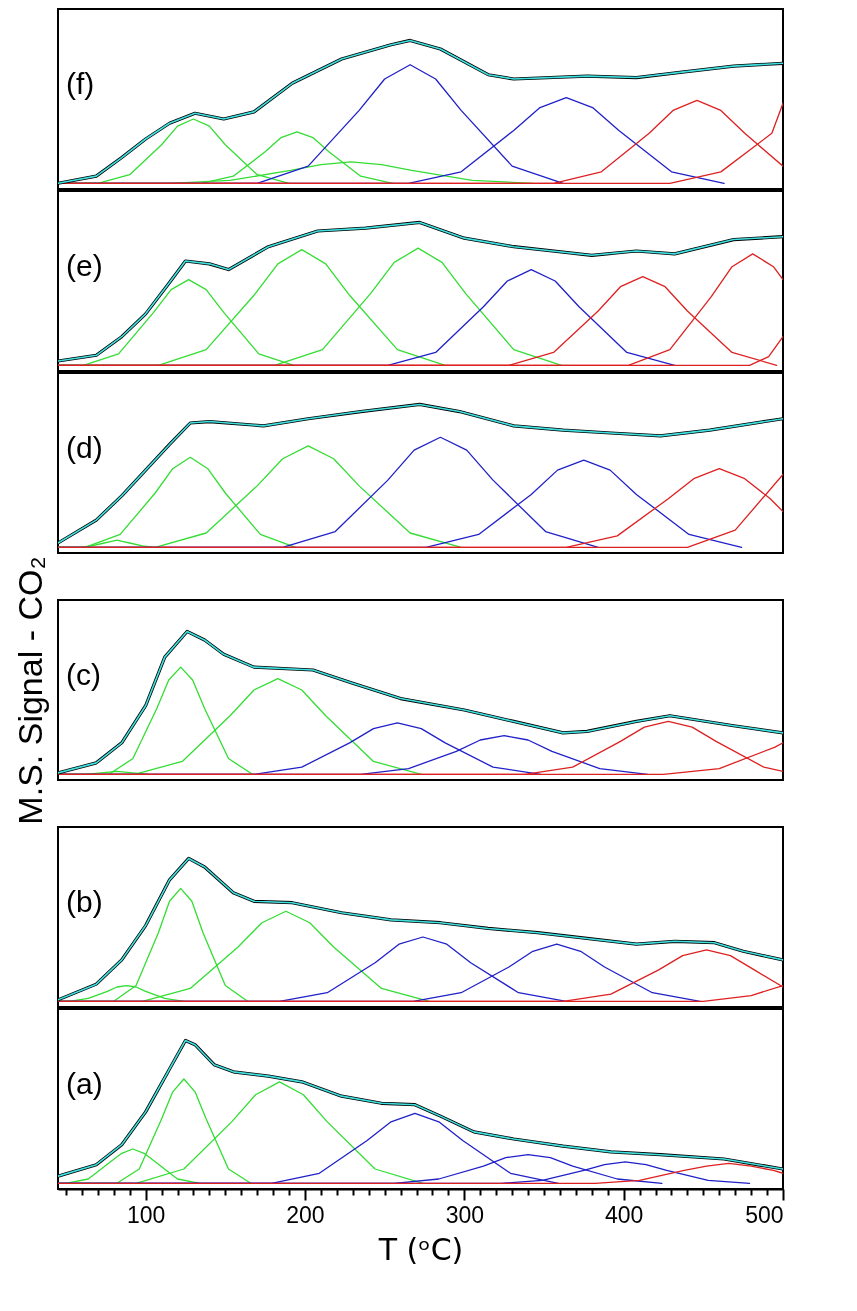 The image size is (857, 1311). What do you see at coordinates (83, 674) in the screenshot?
I see `annotation: (c)` at bounding box center [83, 674].